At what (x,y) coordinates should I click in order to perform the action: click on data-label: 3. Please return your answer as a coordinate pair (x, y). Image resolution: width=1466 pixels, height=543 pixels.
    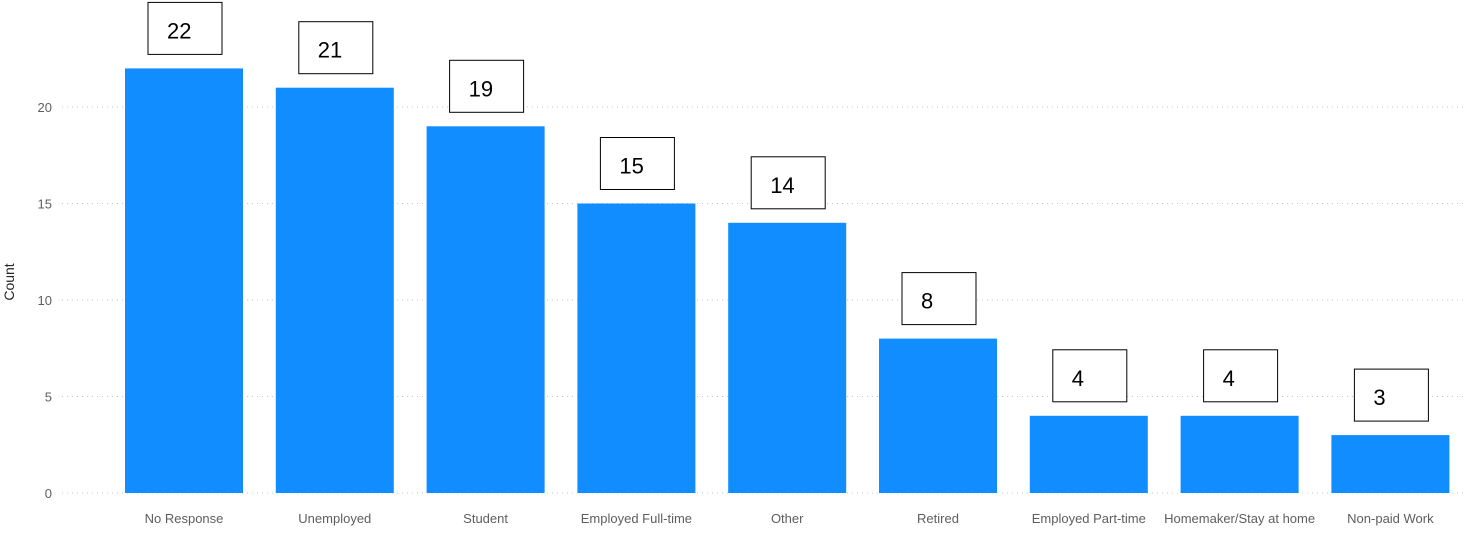
    Looking at the image, I should click on (1379, 397).